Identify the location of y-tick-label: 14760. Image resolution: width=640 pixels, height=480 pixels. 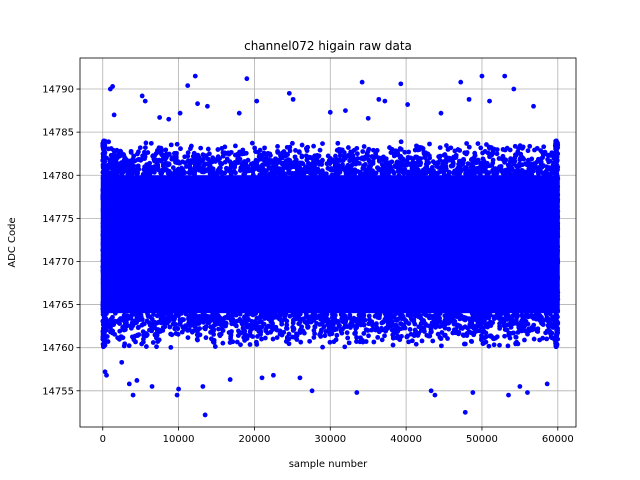
(58, 348).